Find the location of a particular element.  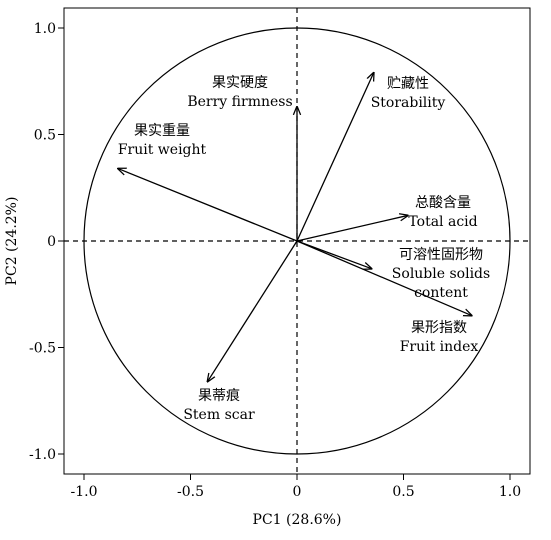

y-tick-label: 1.0 is located at coordinates (45, 29).